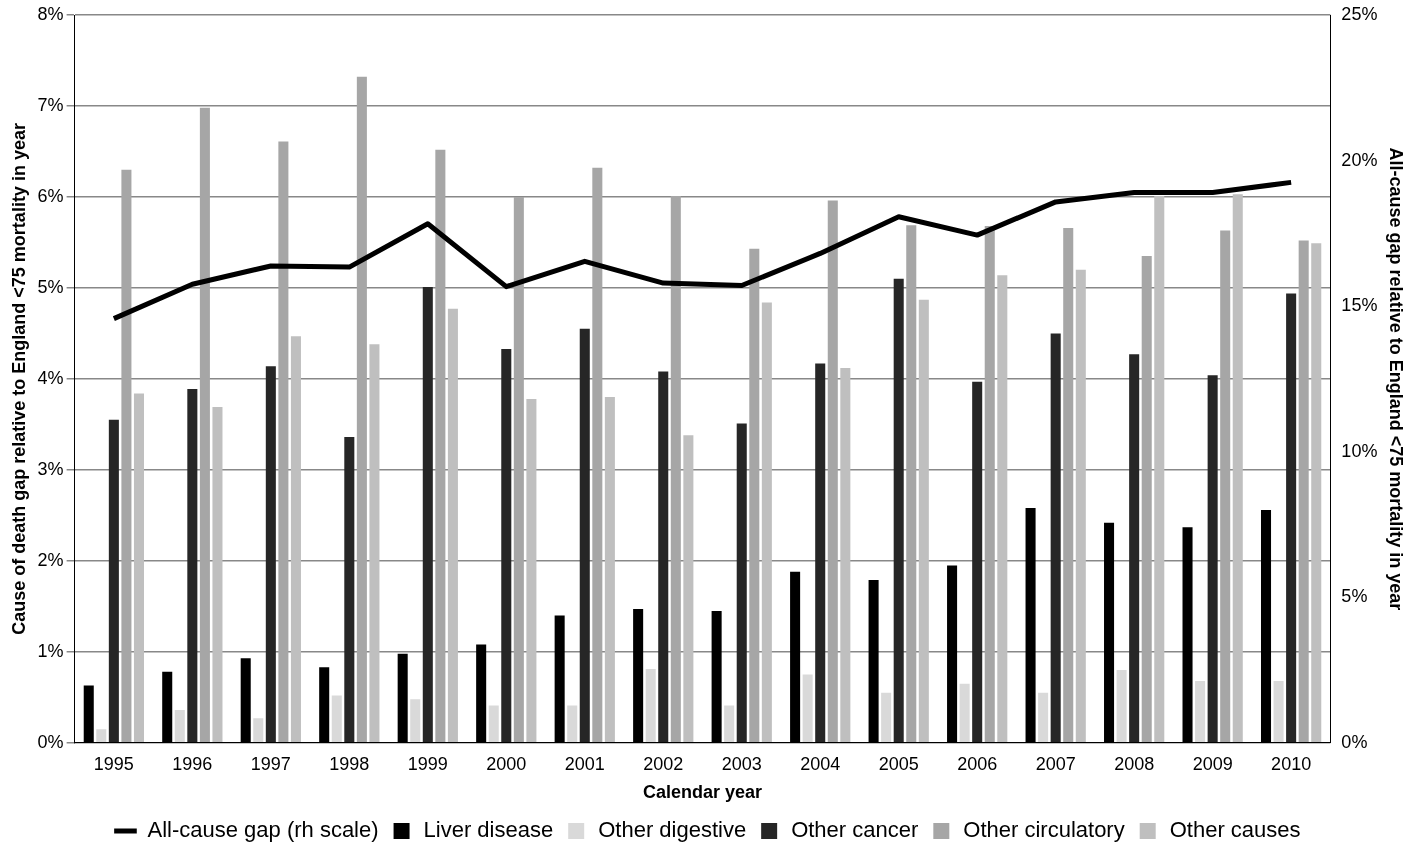 Image resolution: width=1415 pixels, height=857 pixels. I want to click on legend-label: Other cancer, so click(855, 830).